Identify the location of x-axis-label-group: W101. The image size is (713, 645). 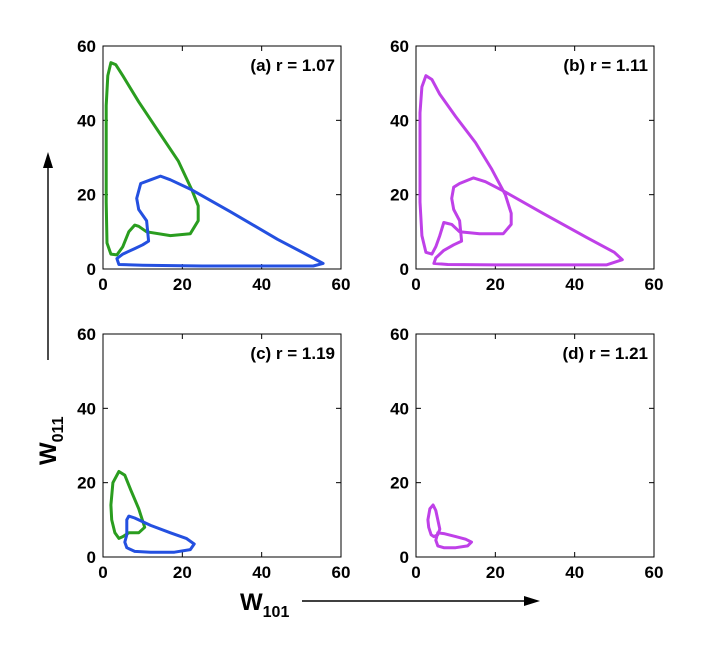
(390, 605).